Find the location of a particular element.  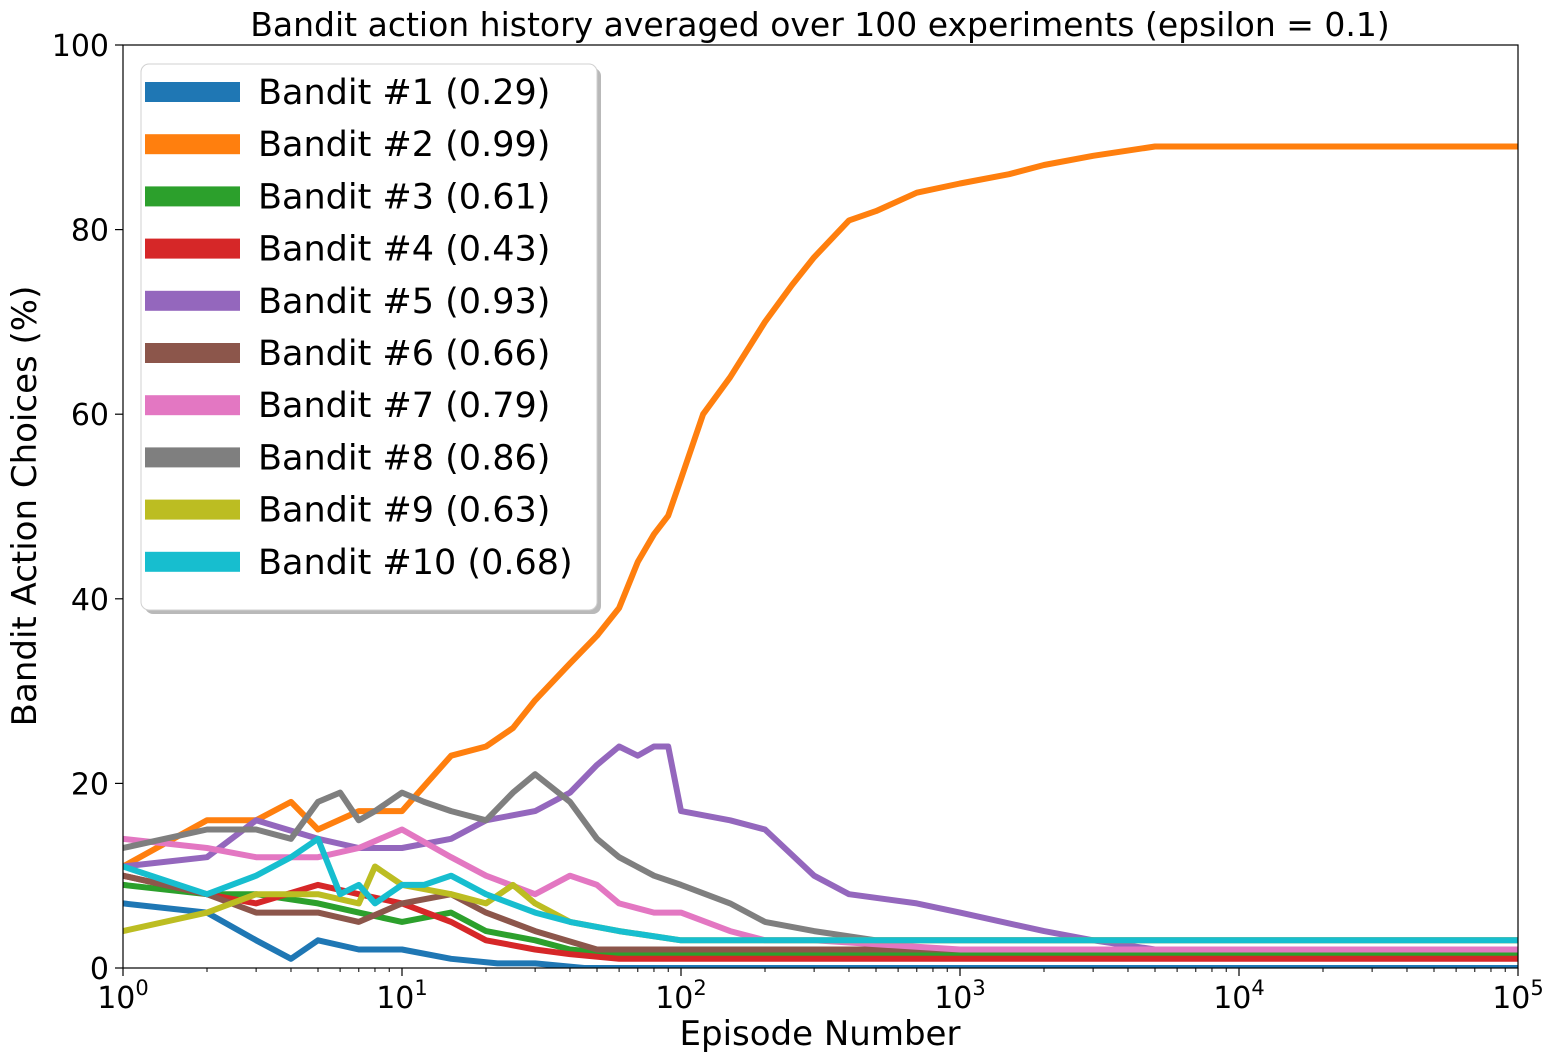

legend-label-bandit-2: Bandit #2 (0.99) is located at coordinates (404, 145).